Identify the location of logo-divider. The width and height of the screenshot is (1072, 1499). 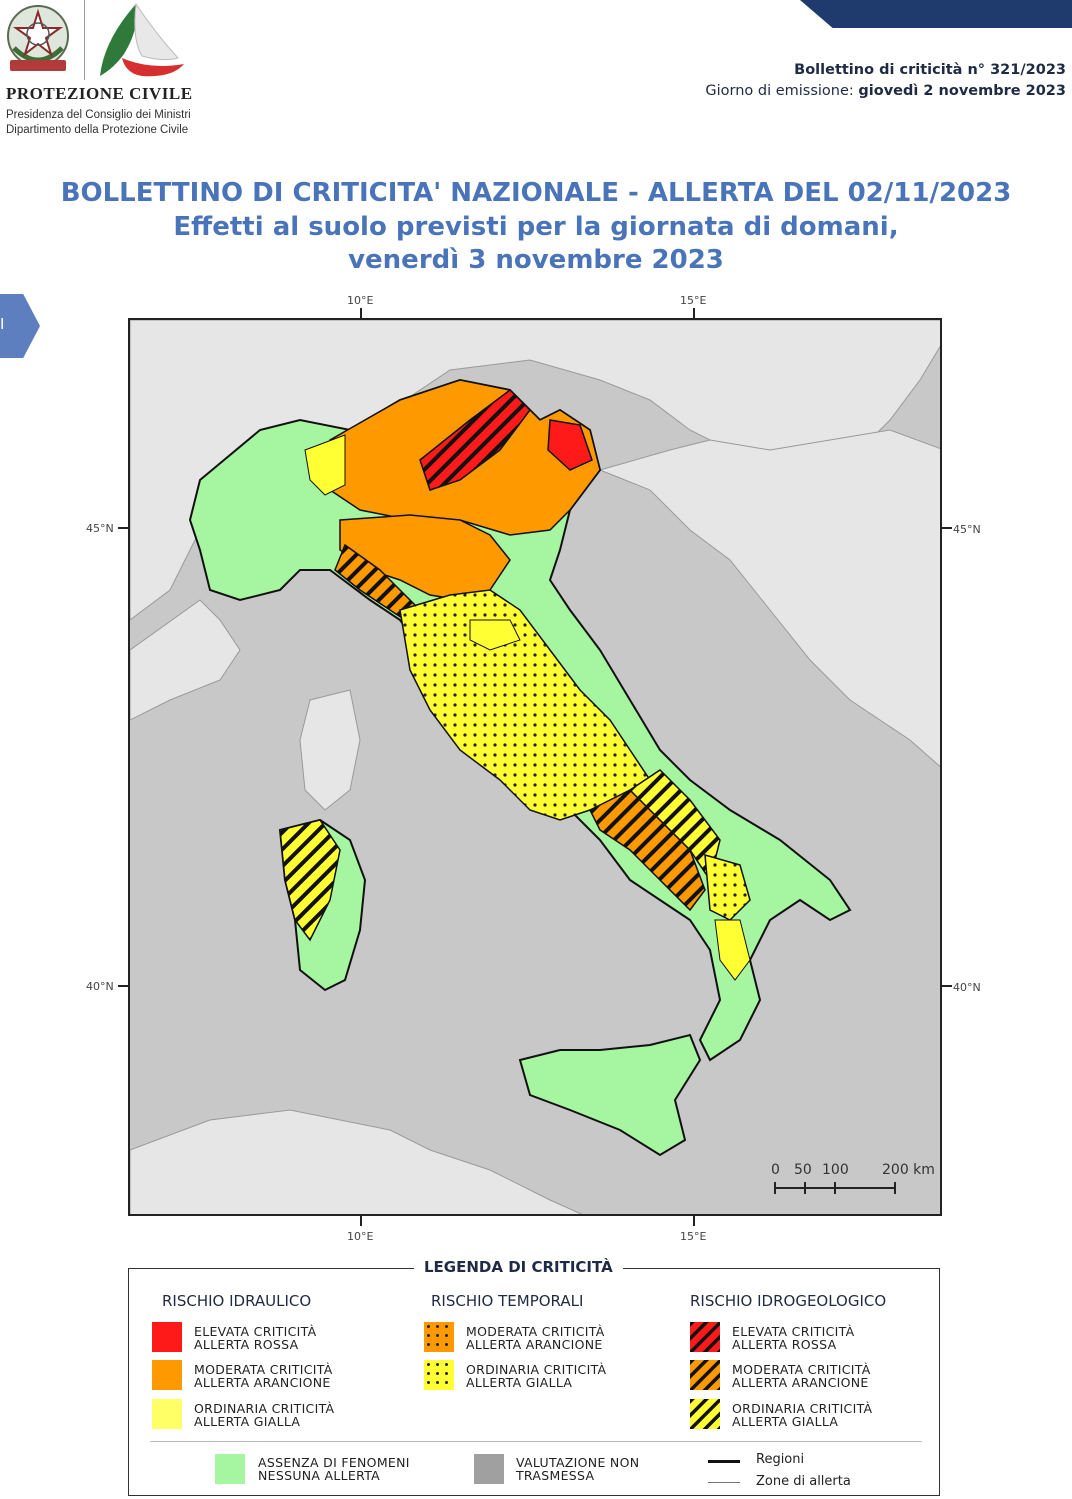
(84, 40).